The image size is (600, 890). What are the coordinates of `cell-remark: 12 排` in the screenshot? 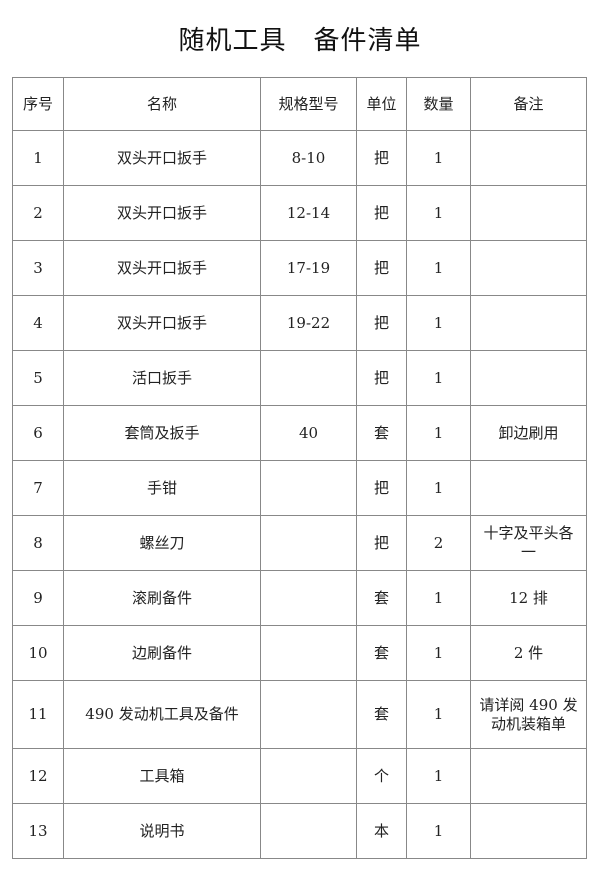 It's located at (528, 598).